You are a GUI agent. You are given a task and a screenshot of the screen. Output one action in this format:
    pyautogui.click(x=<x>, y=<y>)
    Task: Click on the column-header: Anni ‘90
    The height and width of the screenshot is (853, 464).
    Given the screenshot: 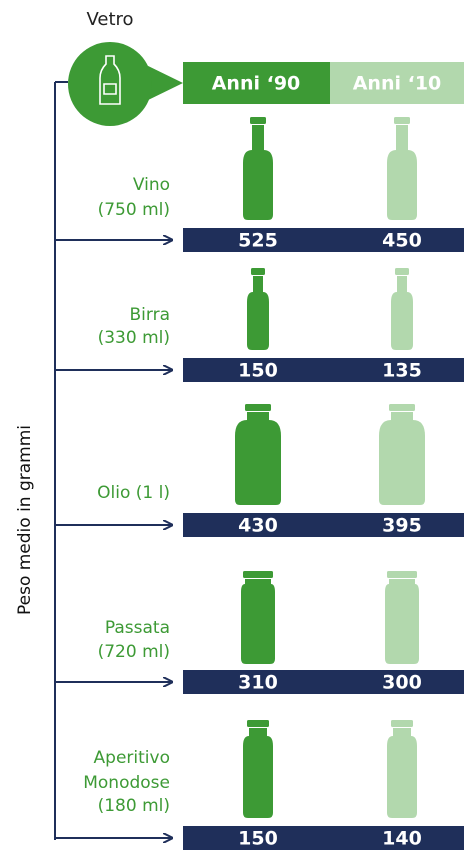 What is the action you would take?
    pyautogui.click(x=256, y=84)
    